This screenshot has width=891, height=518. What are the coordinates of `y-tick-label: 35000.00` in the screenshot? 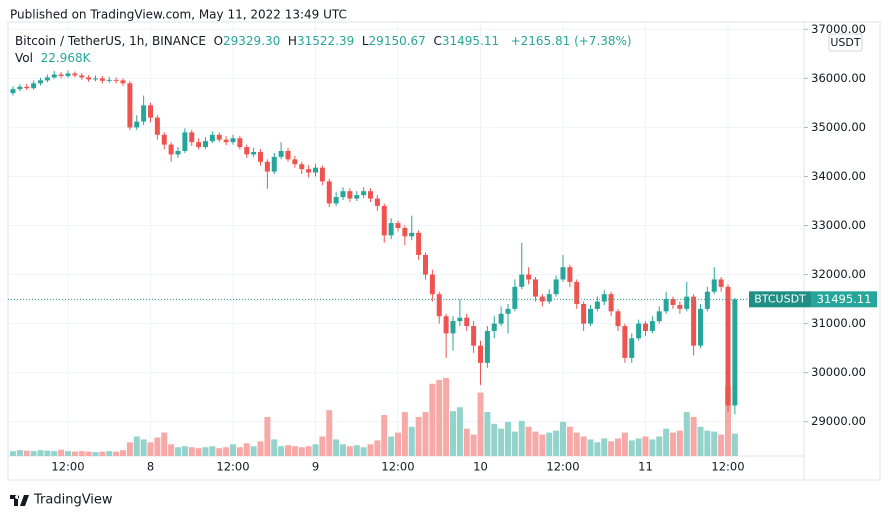 It's located at (838, 127).